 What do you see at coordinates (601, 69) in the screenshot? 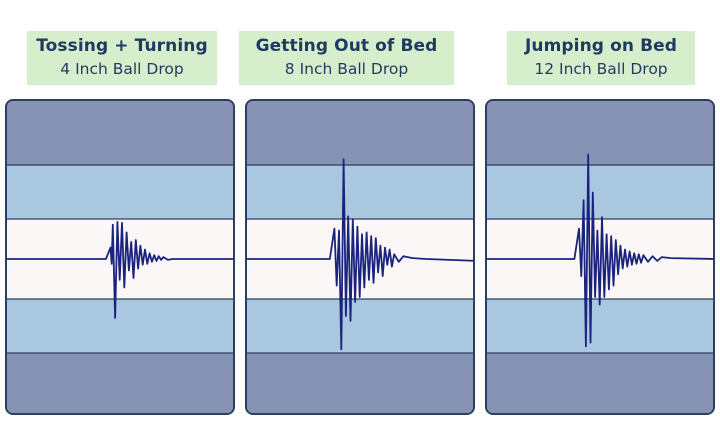
I see `panel-subtitle: 12 Inch Ball Drop` at bounding box center [601, 69].